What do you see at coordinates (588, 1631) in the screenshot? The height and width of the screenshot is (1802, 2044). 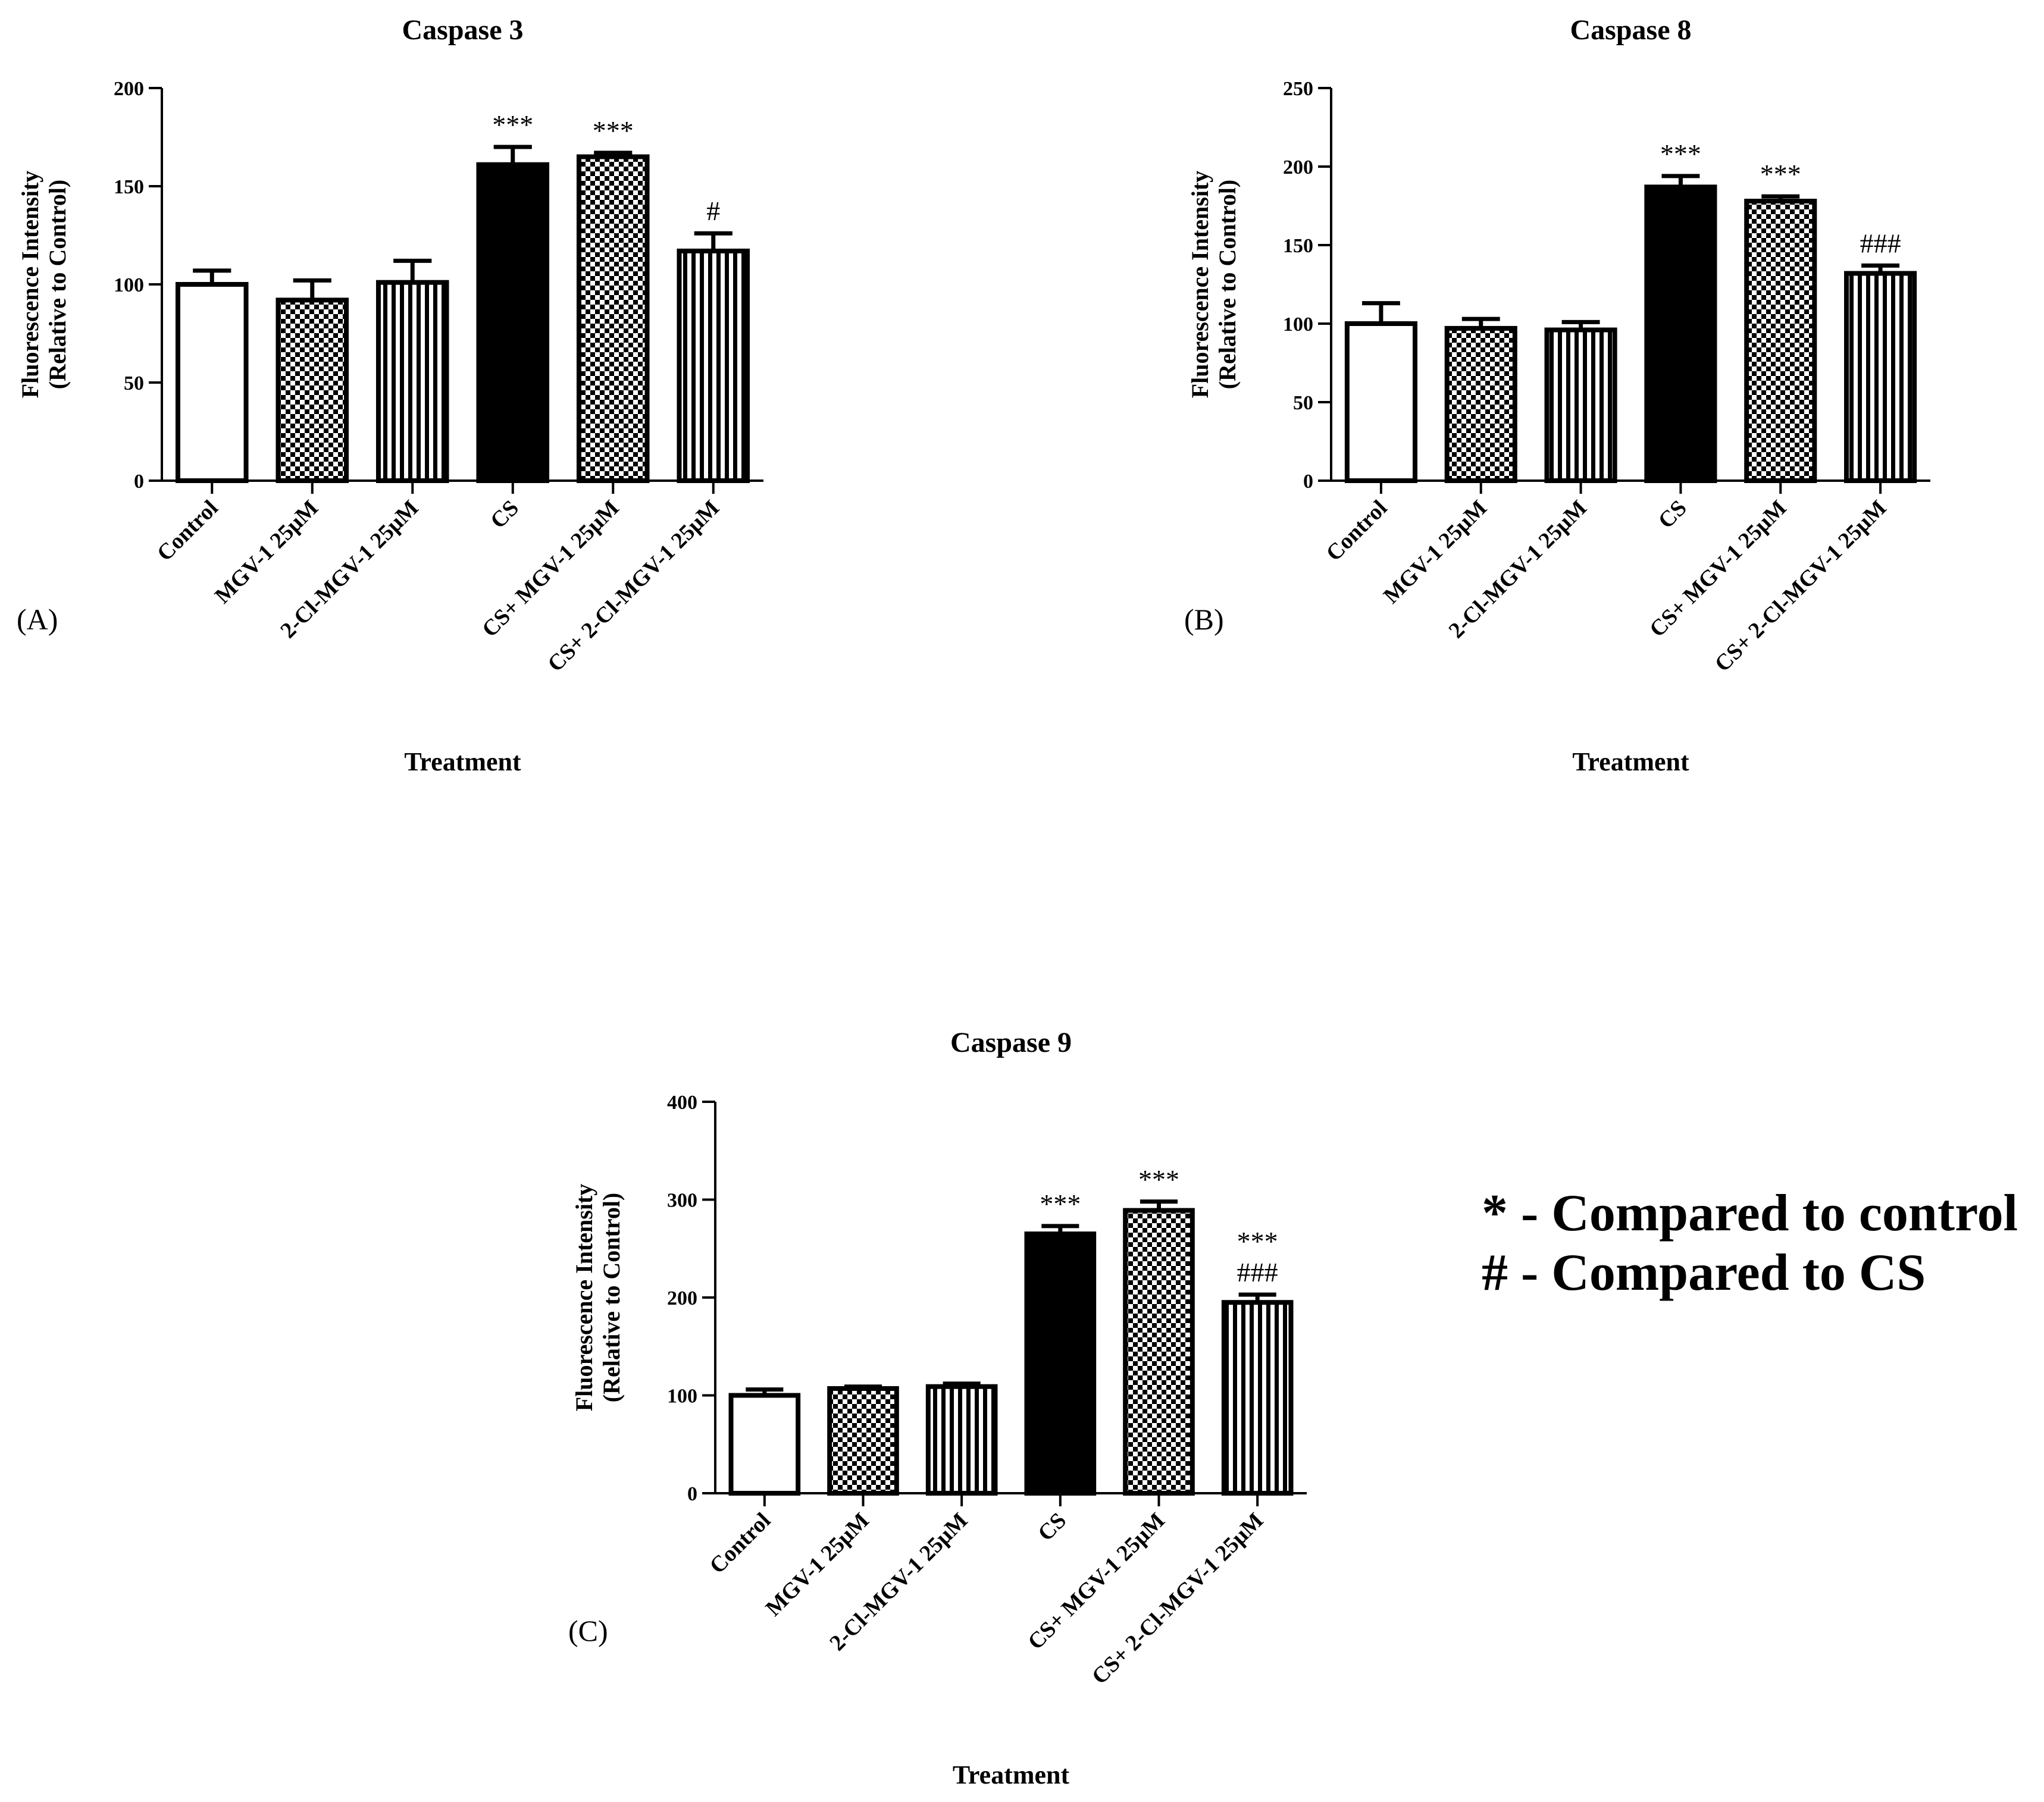 I see `chart-3-panel-label: (C)` at bounding box center [588, 1631].